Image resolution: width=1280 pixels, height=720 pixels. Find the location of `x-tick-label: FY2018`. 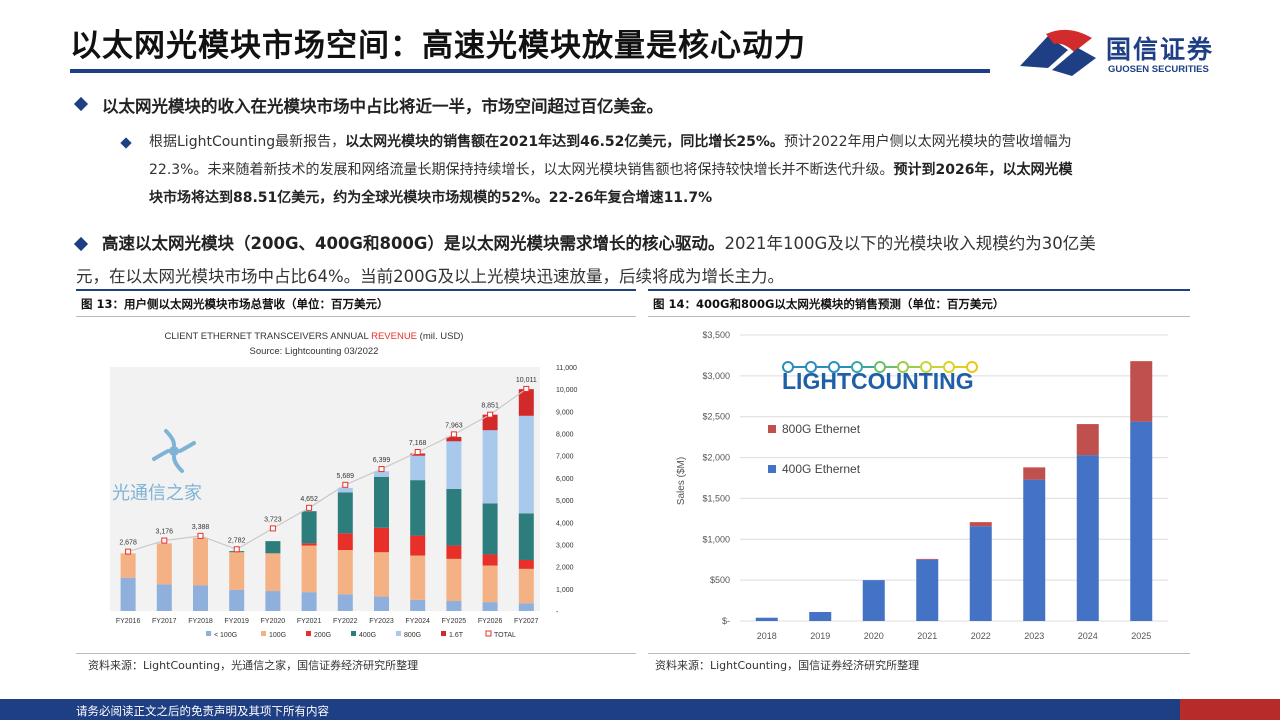

x-tick-label: FY2018 is located at coordinates (200, 621).